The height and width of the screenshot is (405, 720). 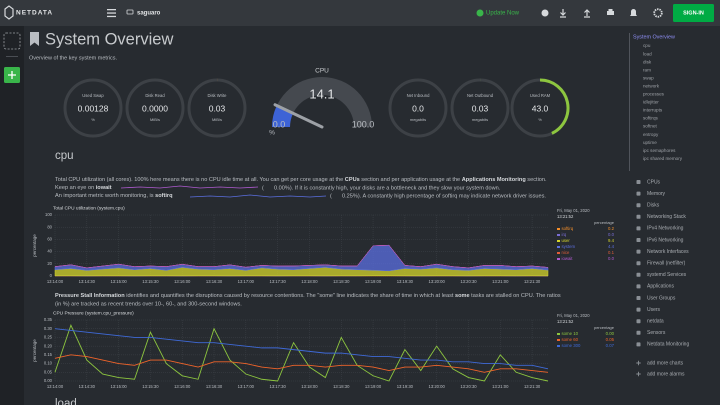 I want to click on top-bar-part, so click(x=360, y=13).